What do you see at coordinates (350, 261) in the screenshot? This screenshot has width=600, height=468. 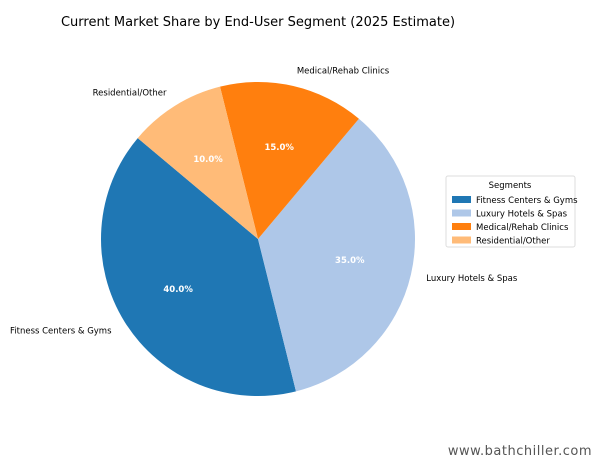 I see `pie-value-label: 35.0%` at bounding box center [350, 261].